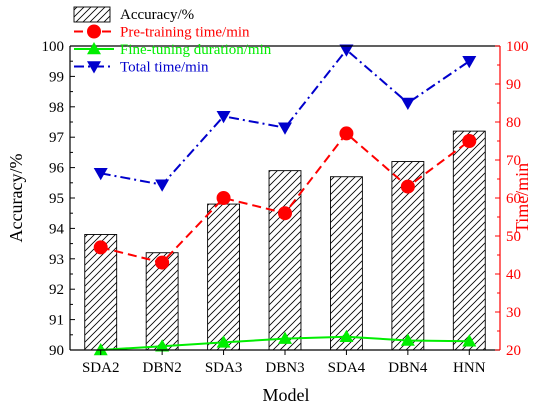 The width and height of the screenshot is (536, 406). I want to click on legend-marker-total, so click(94, 67).